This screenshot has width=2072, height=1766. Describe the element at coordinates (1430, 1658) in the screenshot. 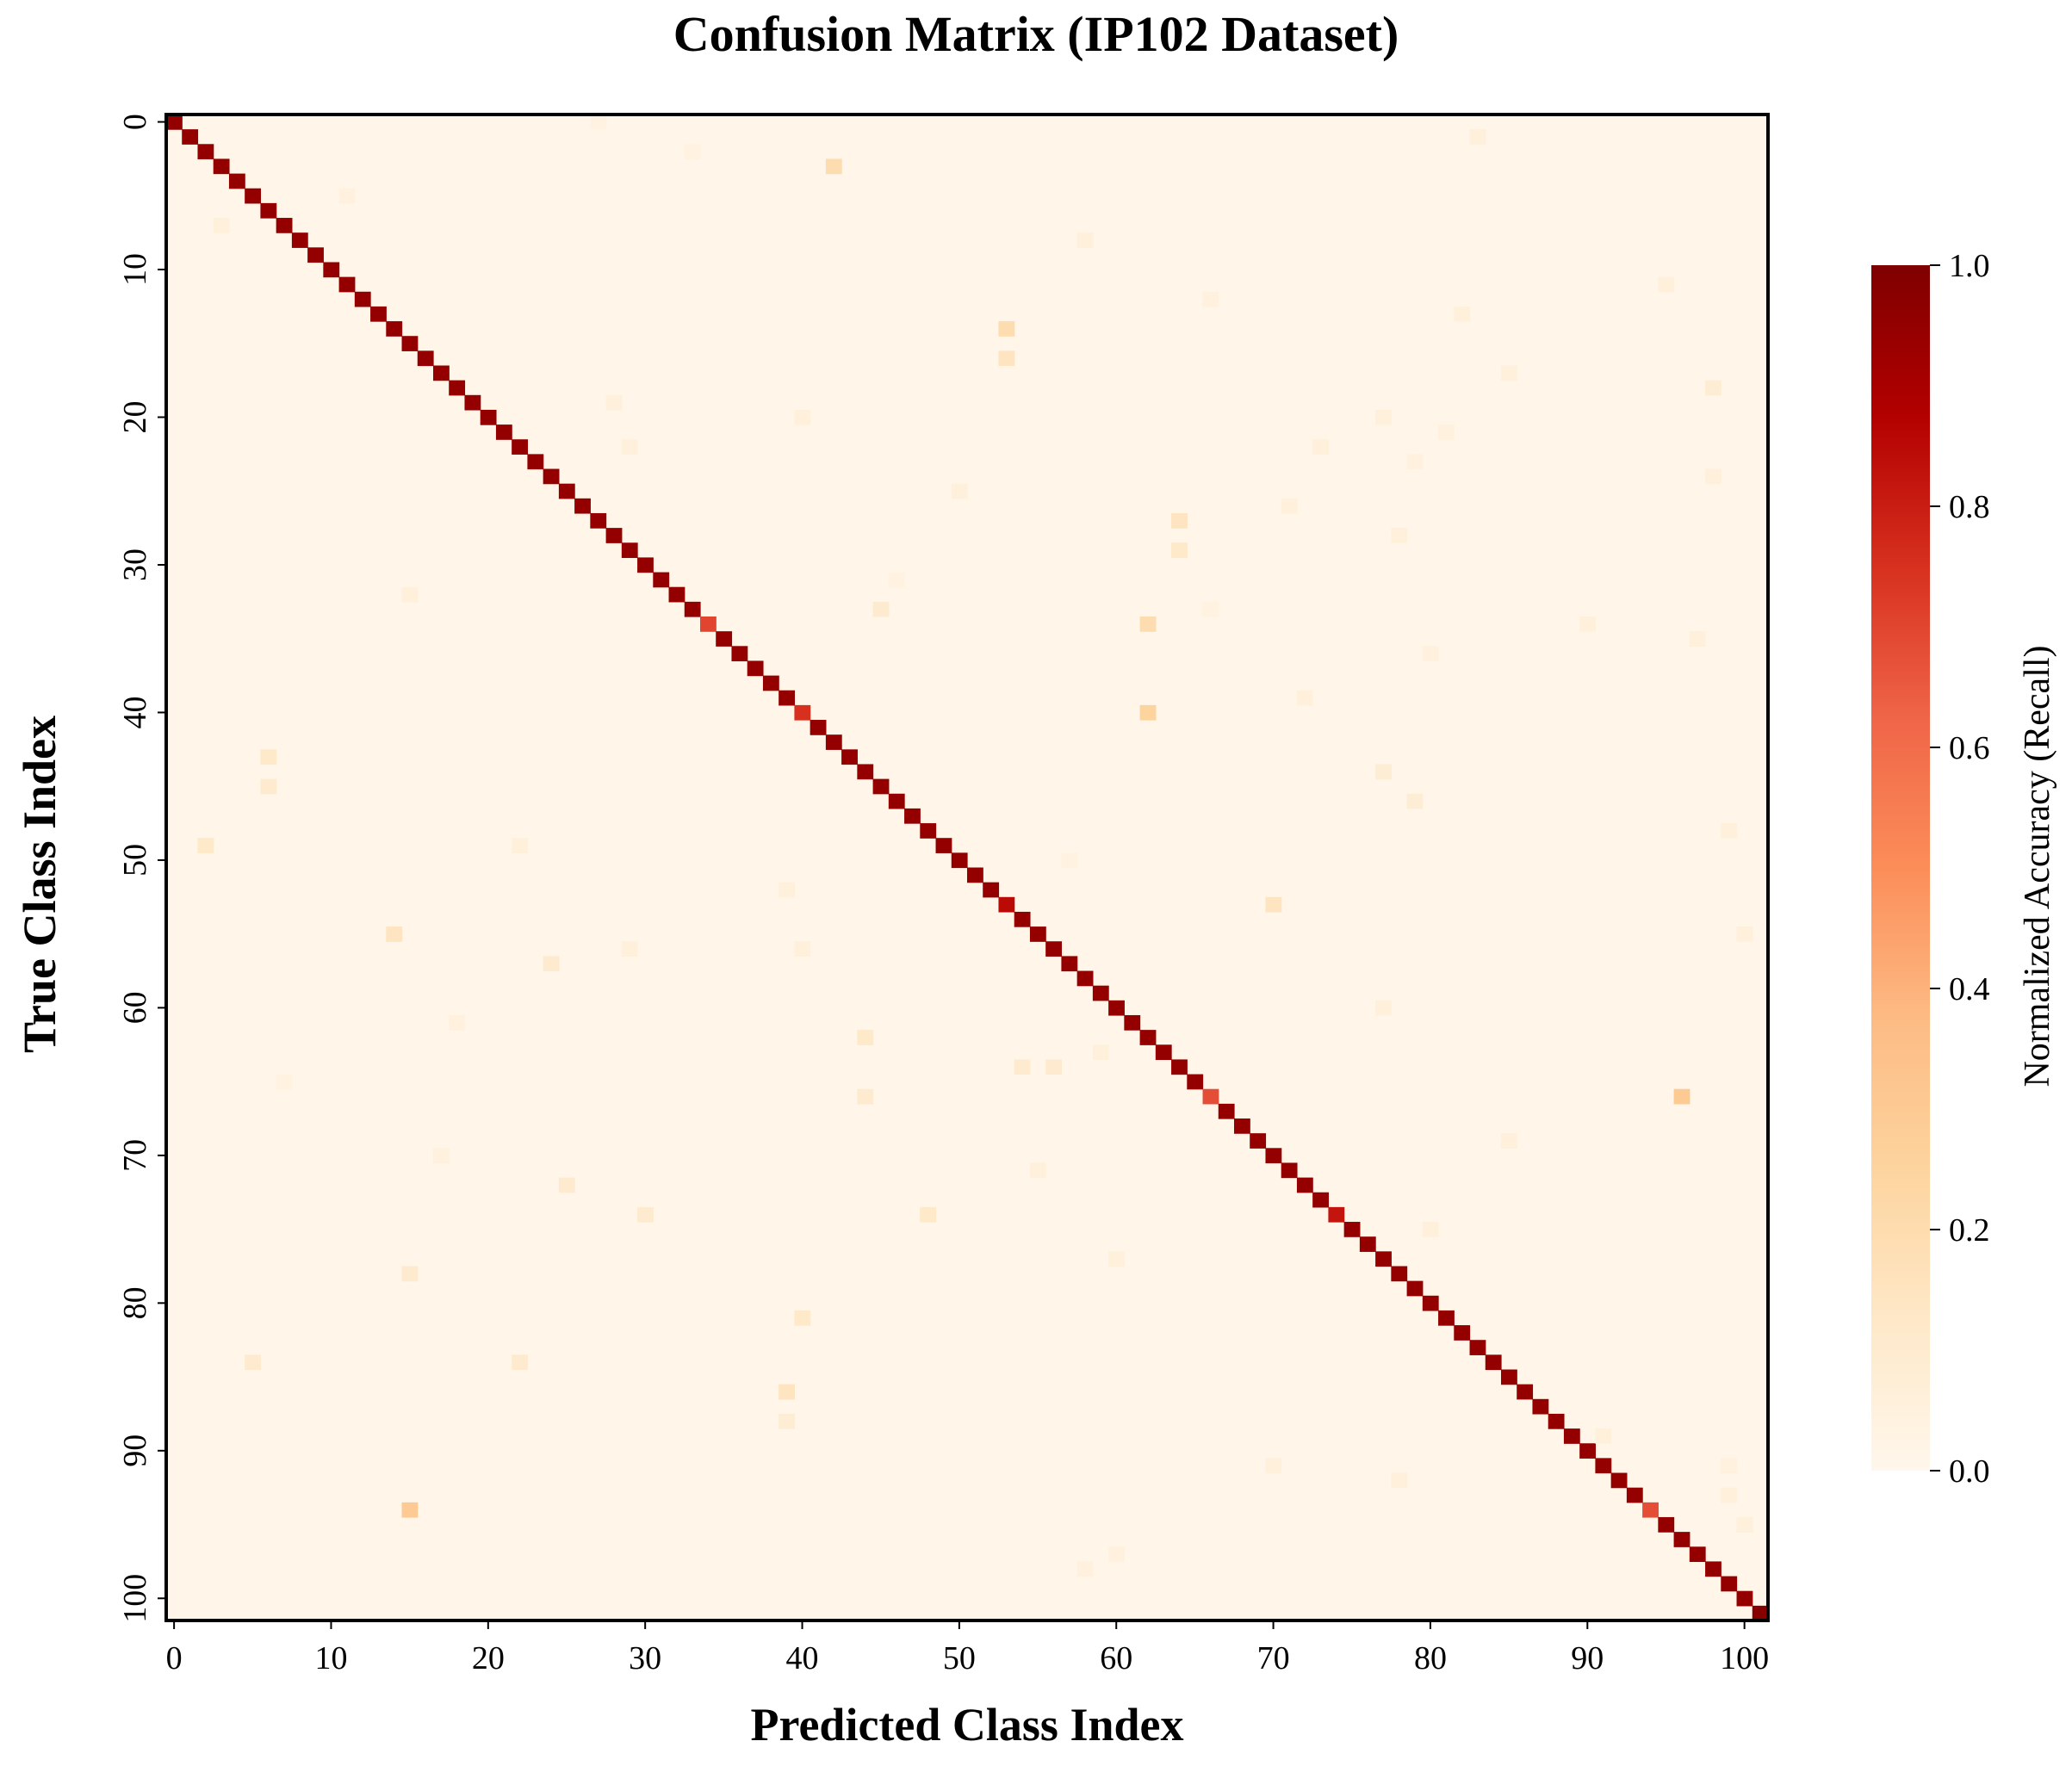

I see `x-tick-label: 80` at that location.